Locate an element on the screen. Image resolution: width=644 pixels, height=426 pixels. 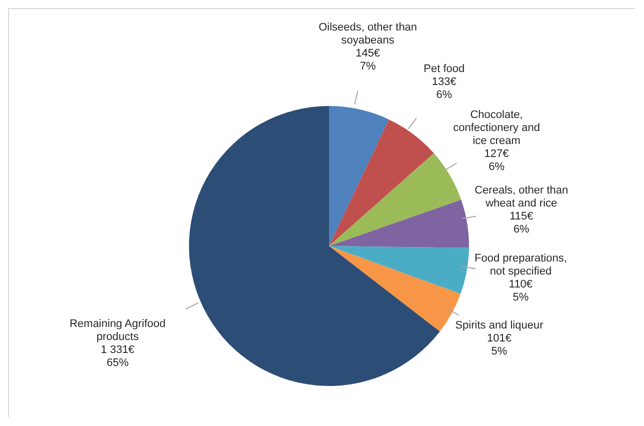
slice-label: Cereals, other than wheat and rice is located at coordinates (521, 197).